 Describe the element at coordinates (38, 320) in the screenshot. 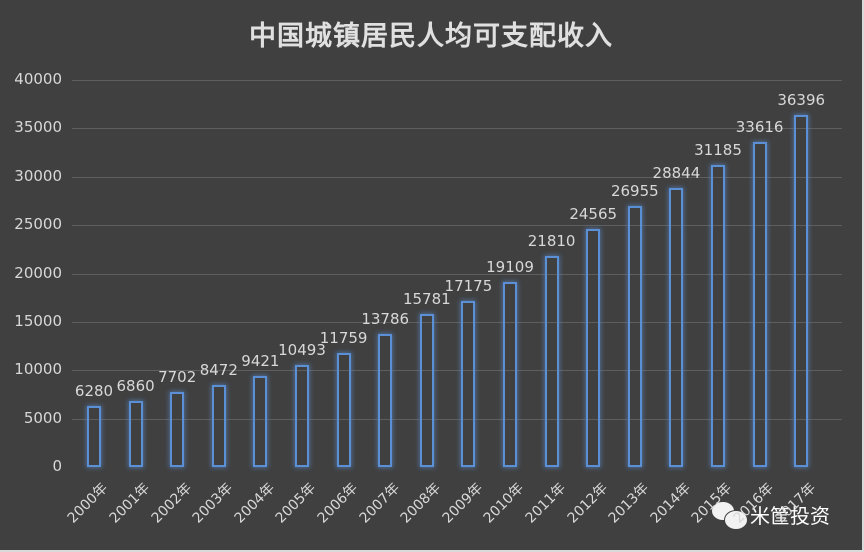

I see `y-tick-label: 15000` at that location.